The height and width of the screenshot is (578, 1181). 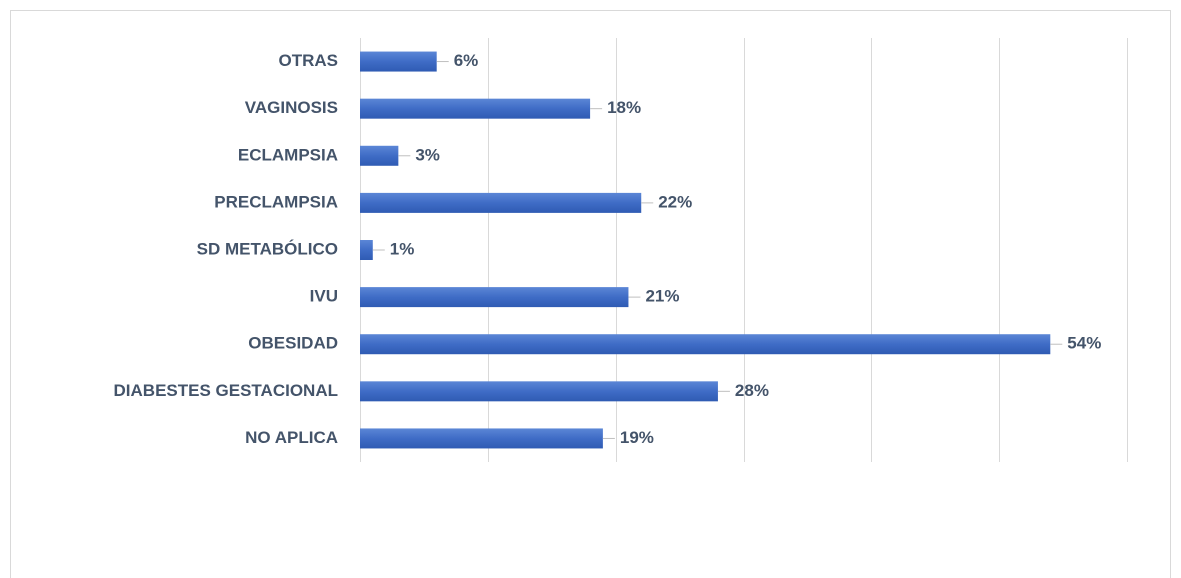 What do you see at coordinates (427, 154) in the screenshot?
I see `data-label: 3%` at bounding box center [427, 154].